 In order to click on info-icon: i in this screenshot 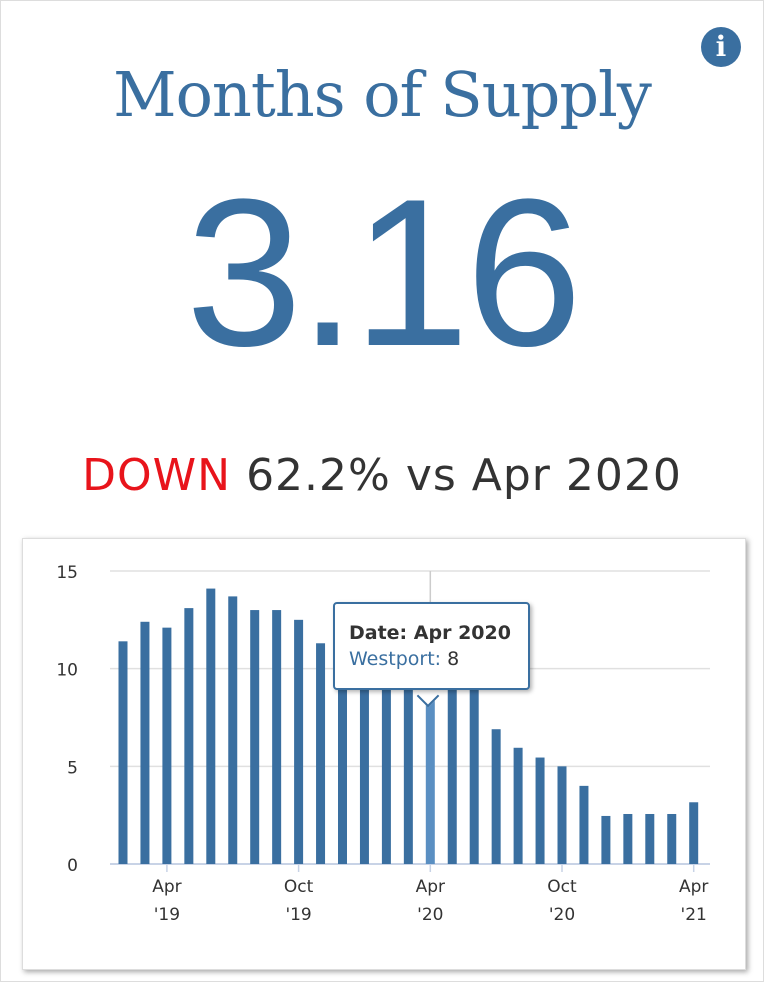, I will do `click(721, 47)`.